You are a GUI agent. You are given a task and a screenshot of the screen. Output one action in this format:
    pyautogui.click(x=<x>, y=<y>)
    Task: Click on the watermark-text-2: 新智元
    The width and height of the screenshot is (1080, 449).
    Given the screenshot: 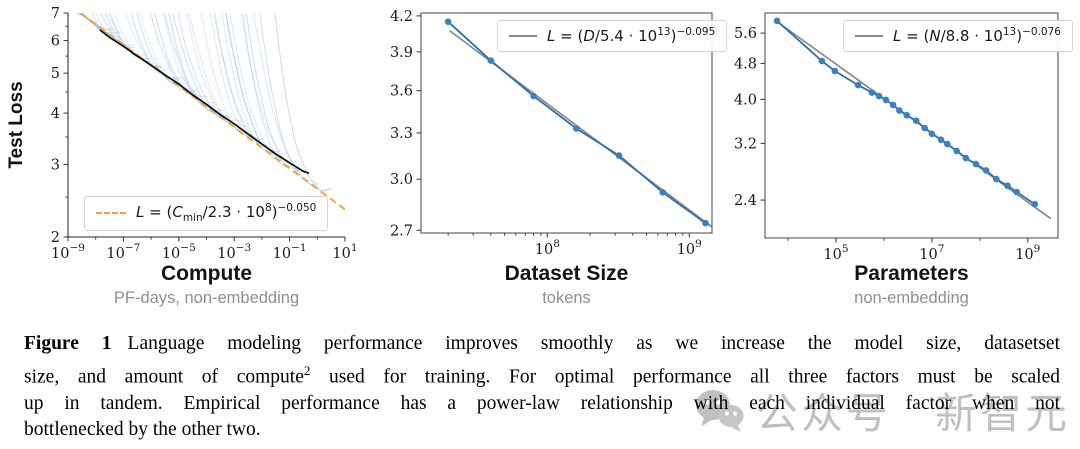 What is the action you would take?
    pyautogui.click(x=1003, y=413)
    